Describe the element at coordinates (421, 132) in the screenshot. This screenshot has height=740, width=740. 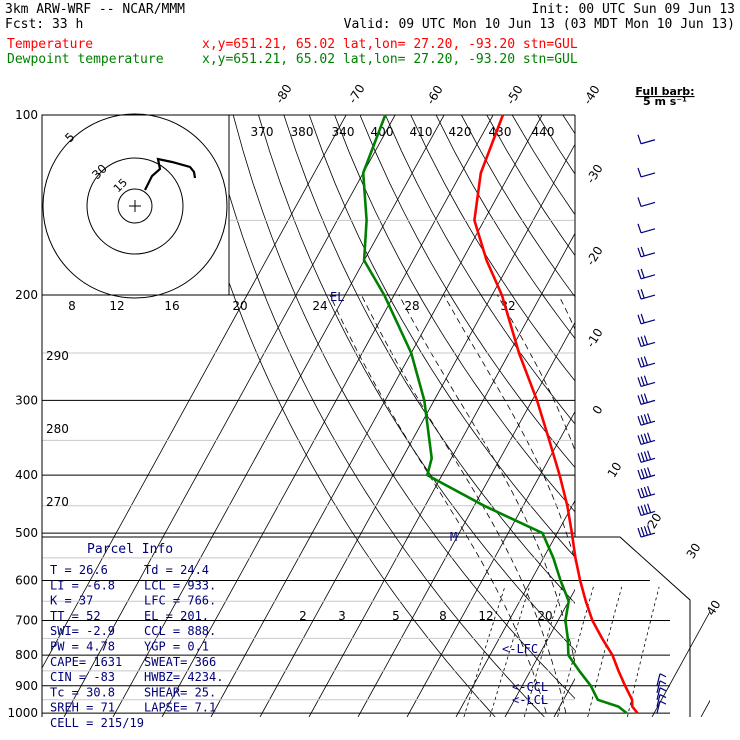
I see `theta-label: 410` at that location.